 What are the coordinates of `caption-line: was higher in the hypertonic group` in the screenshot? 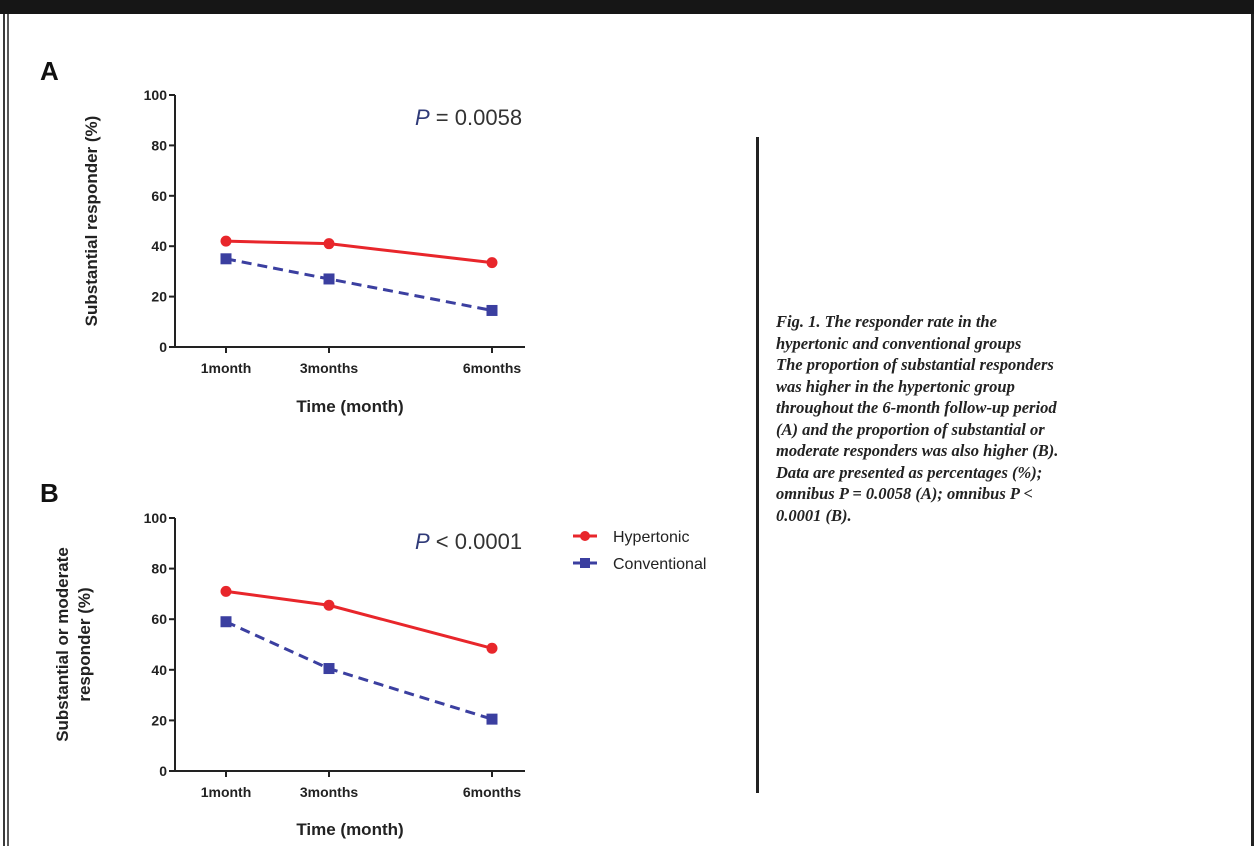 It's located at (895, 386).